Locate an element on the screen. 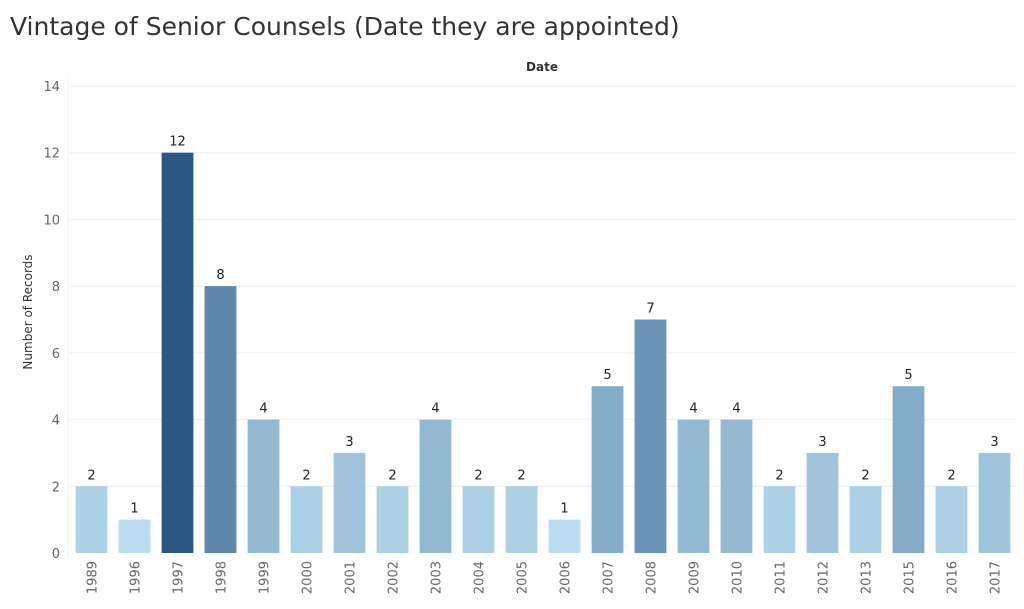  bar-2011 is located at coordinates (779, 519).